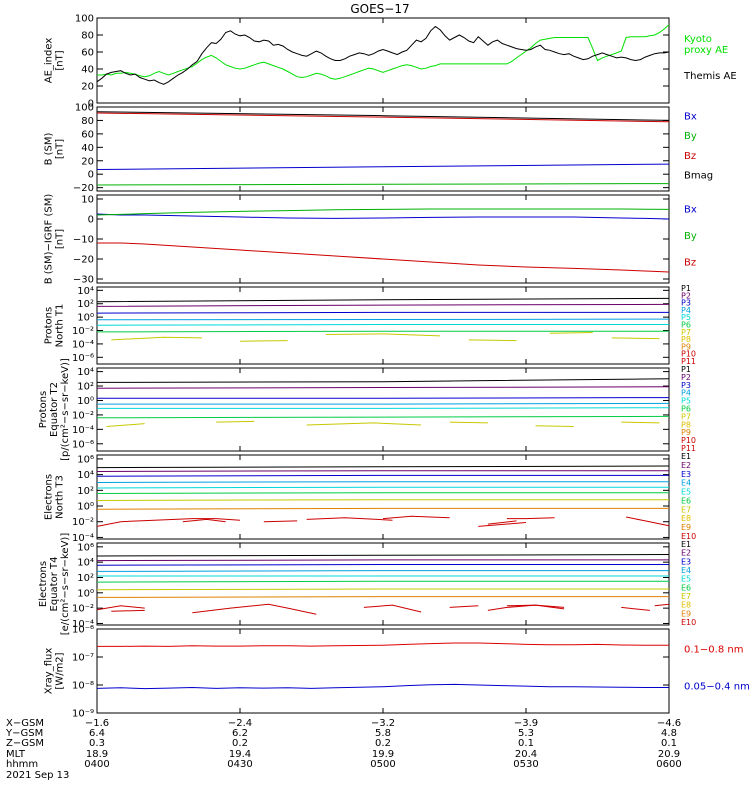 The width and height of the screenshot is (750, 804). I want to click on y-tick-label: 10², so click(85, 491).